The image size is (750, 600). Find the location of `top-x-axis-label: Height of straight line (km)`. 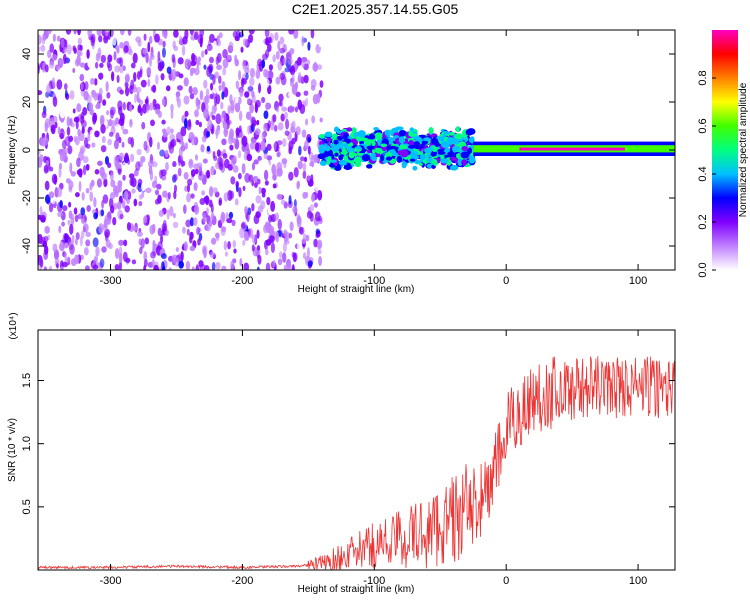

top-x-axis-label: Height of straight line (km) is located at coordinates (356, 289).